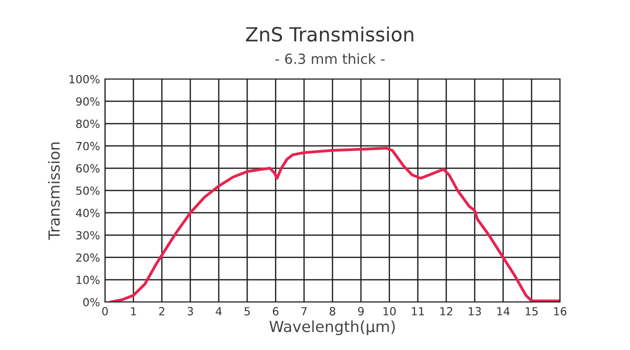 This screenshot has height=350, width=630. Describe the element at coordinates (390, 311) in the screenshot. I see `x-tick-label: 10` at that location.